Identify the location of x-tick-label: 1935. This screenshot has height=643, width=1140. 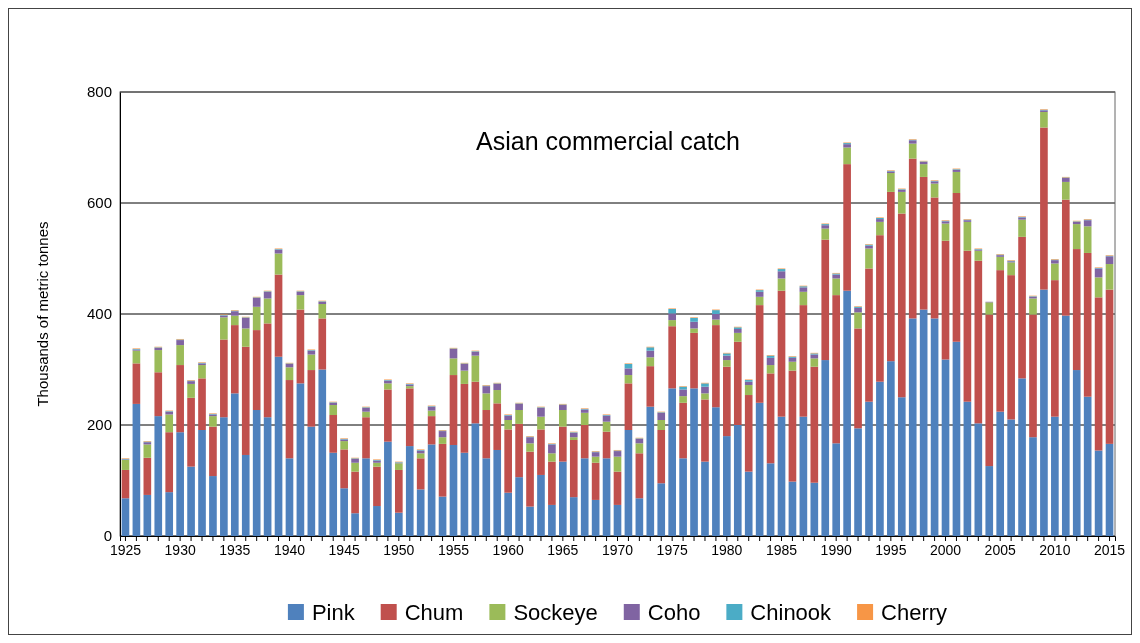
(235, 549).